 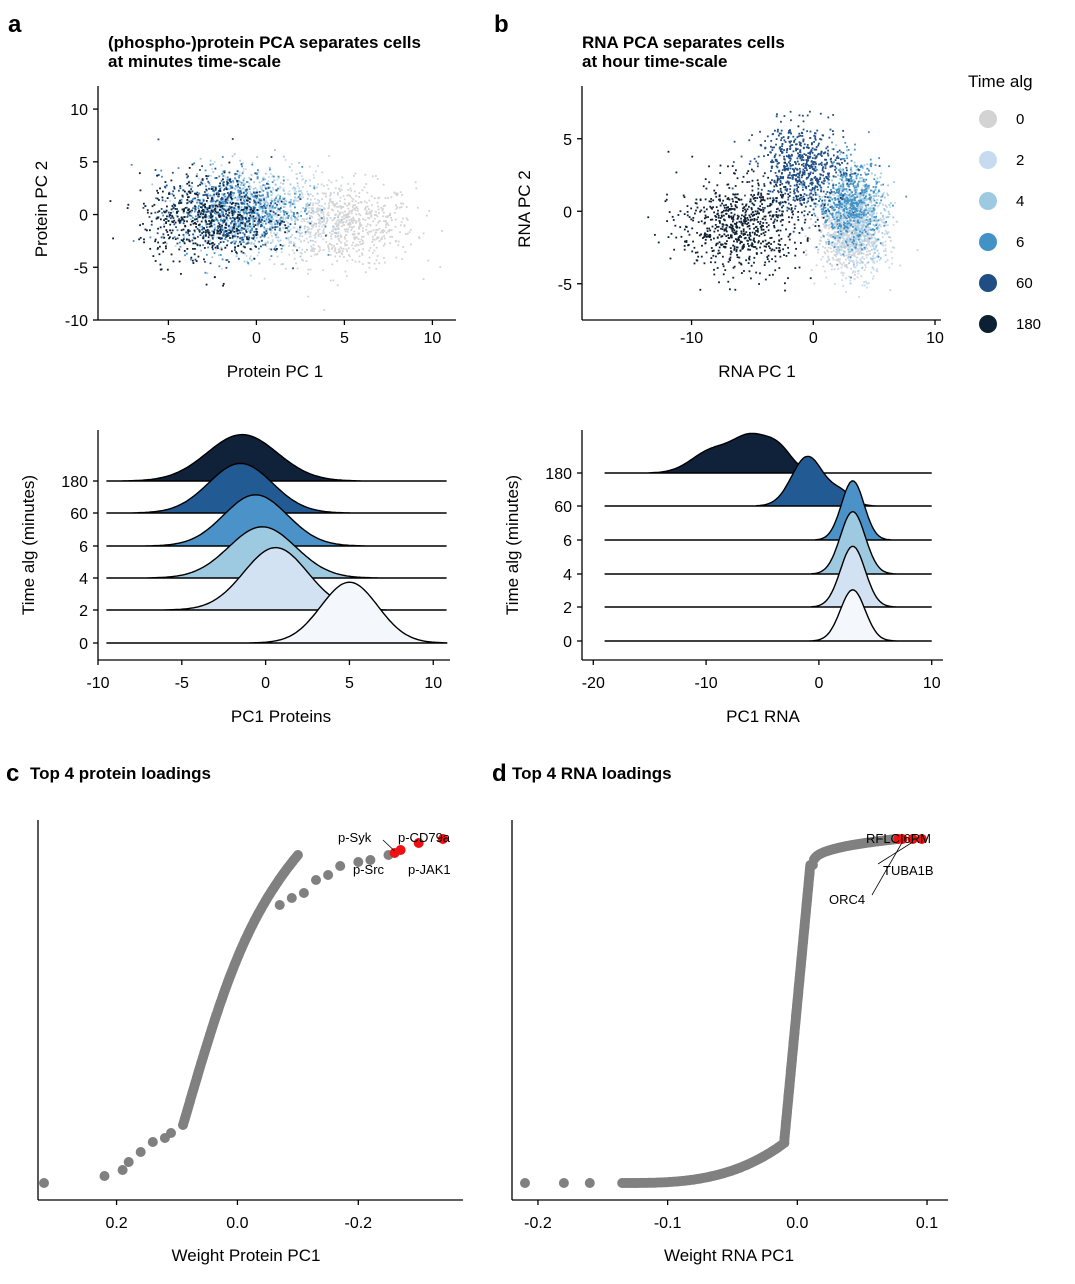 What do you see at coordinates (1004, 202) in the screenshot?
I see `legend: Time alg 0 2 4 6 60 180` at bounding box center [1004, 202].